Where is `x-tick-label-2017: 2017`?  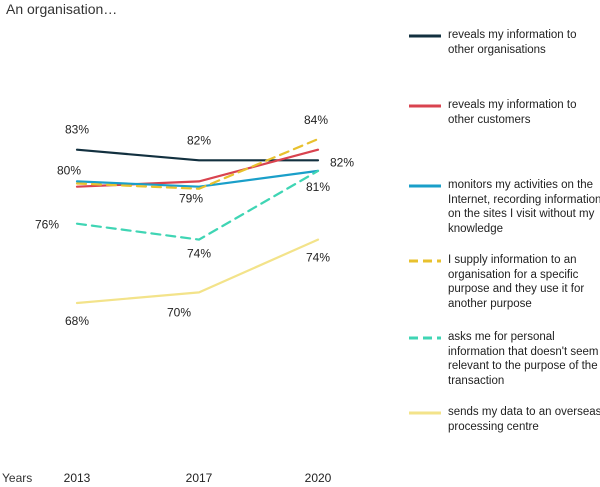 x-tick-label-2017: 2017 is located at coordinates (199, 478).